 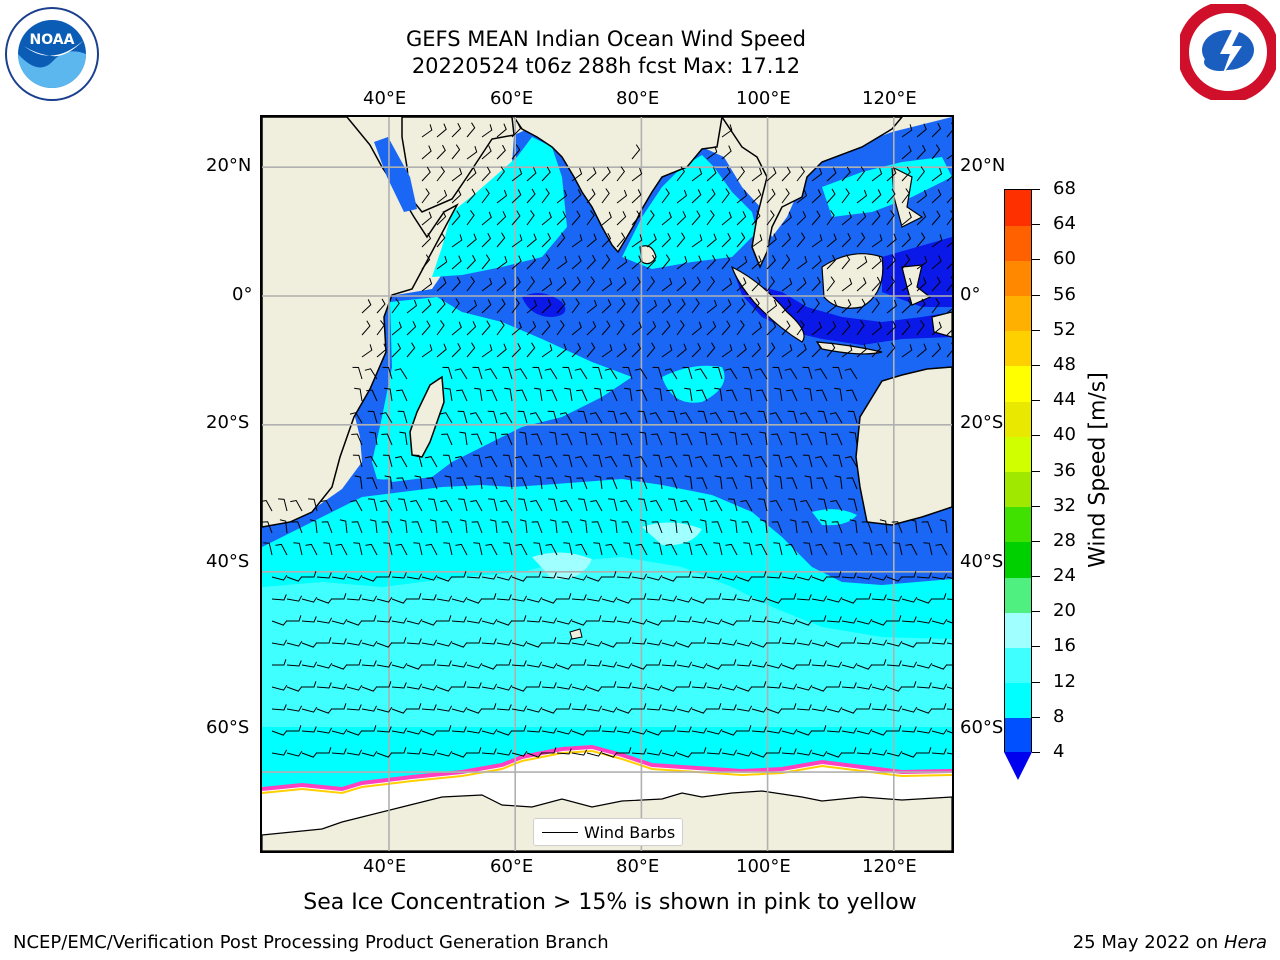 I want to click on title-line-2: 20220524 t06z 288h fcst Max: 17.12, so click(x=606, y=66).